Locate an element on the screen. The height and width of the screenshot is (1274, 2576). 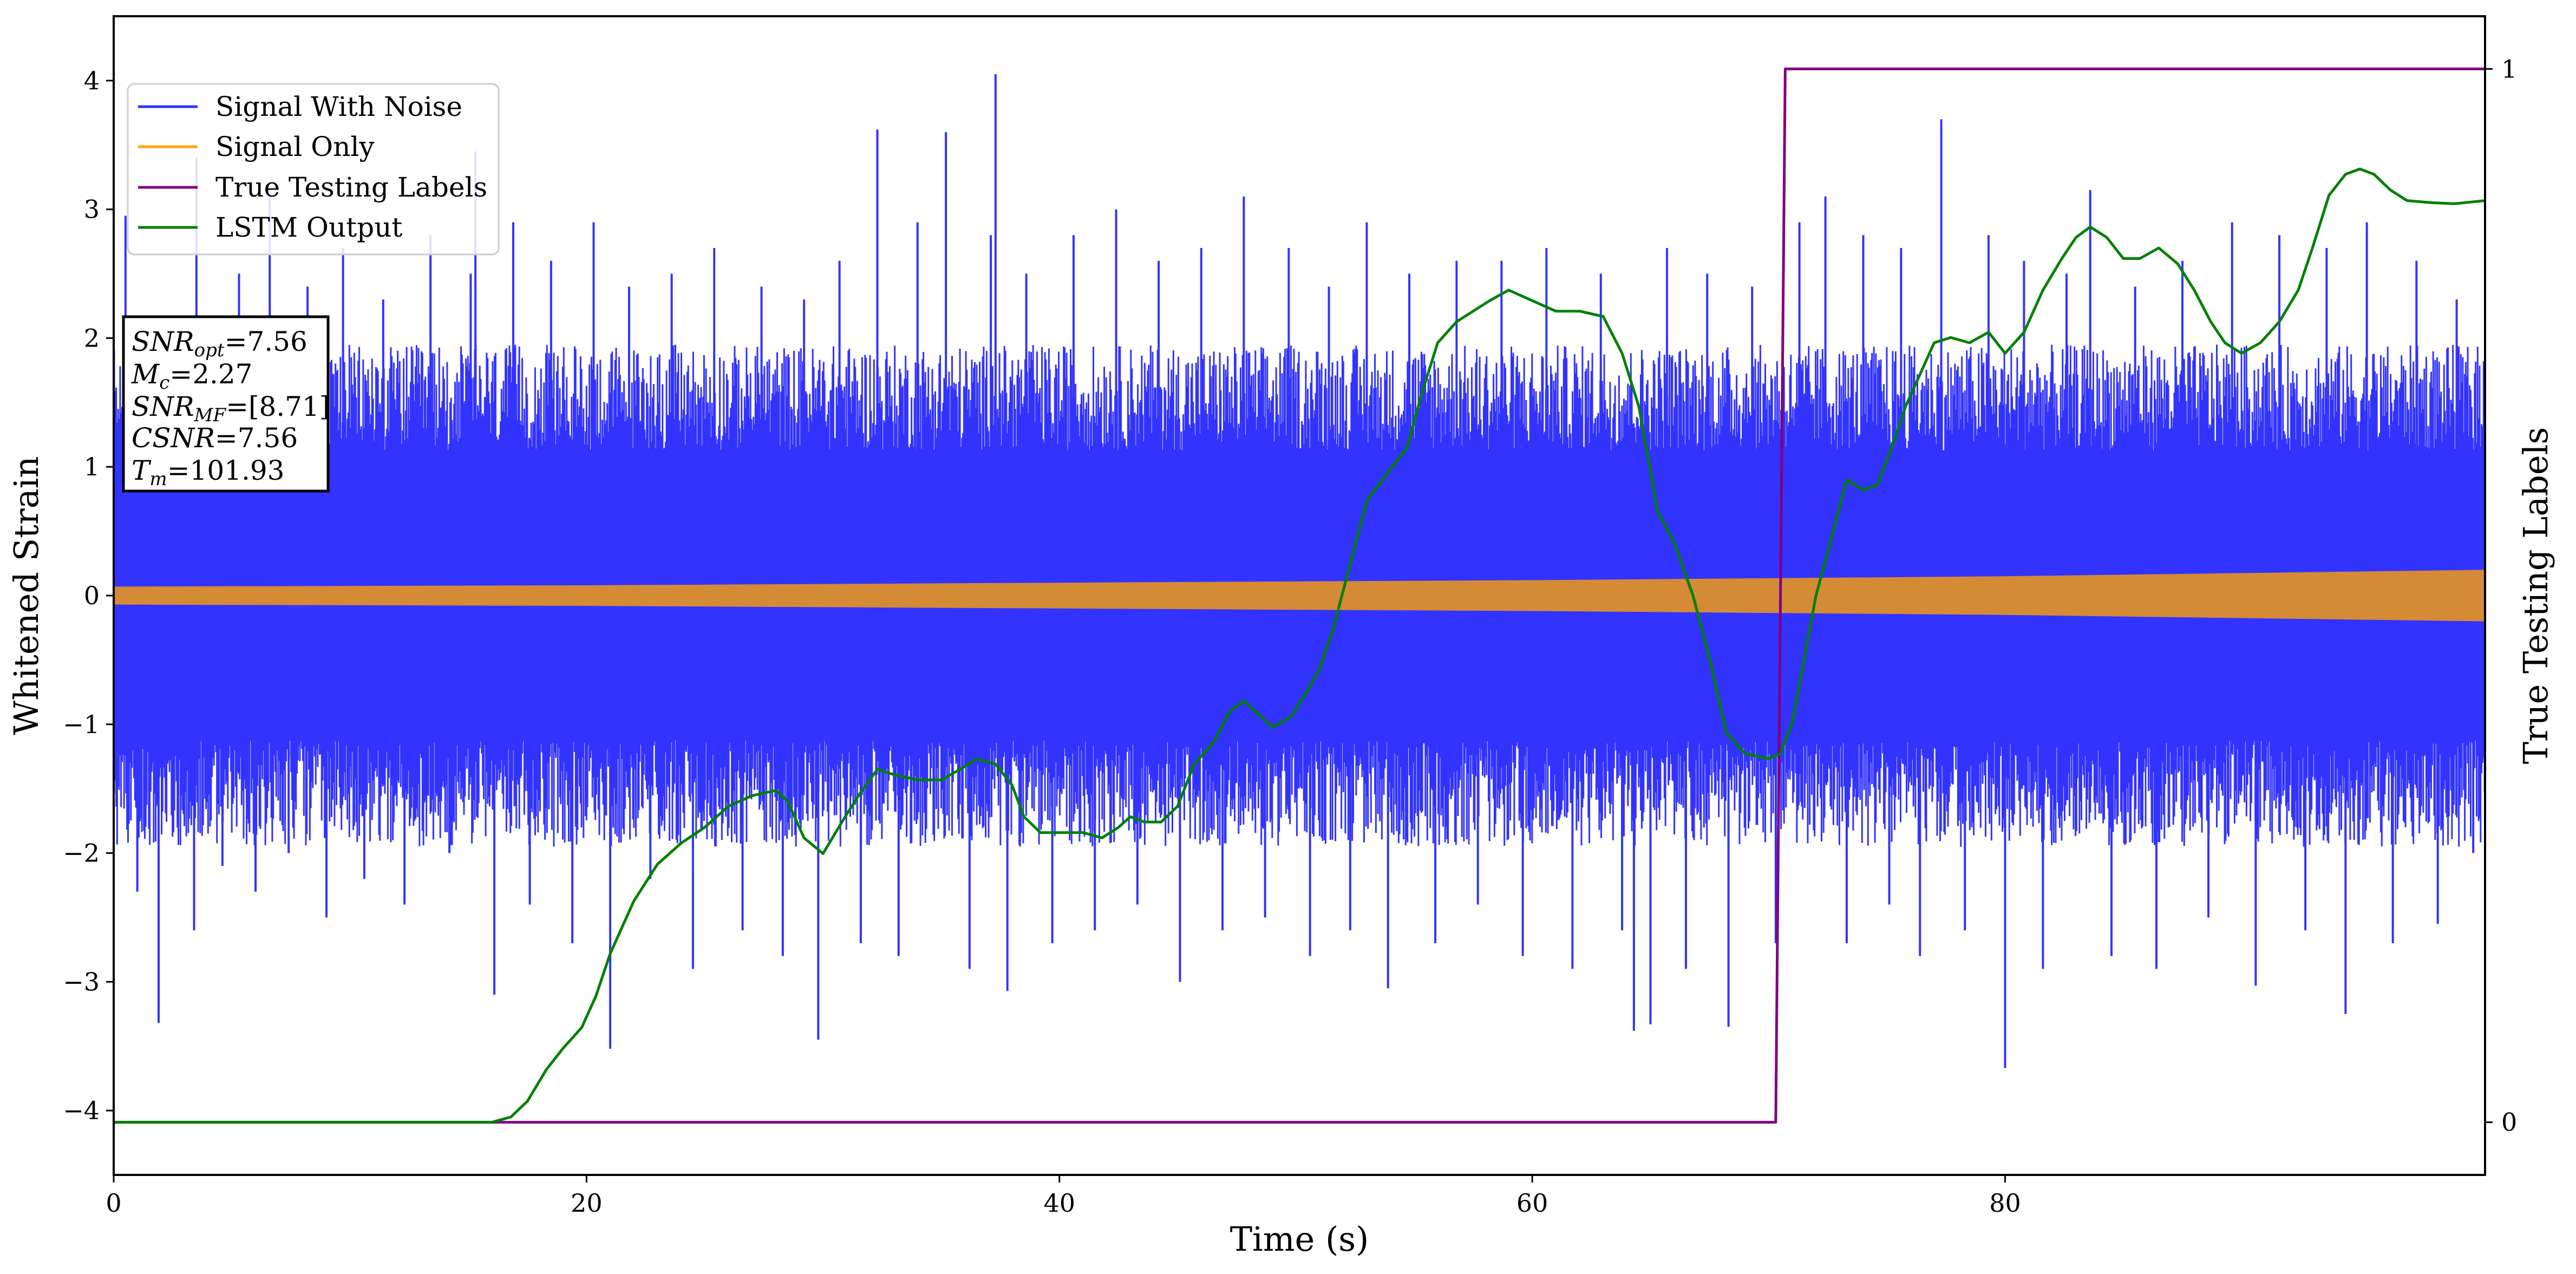
x-axis: 0 20 40 60 80 is located at coordinates (1063, 1196).